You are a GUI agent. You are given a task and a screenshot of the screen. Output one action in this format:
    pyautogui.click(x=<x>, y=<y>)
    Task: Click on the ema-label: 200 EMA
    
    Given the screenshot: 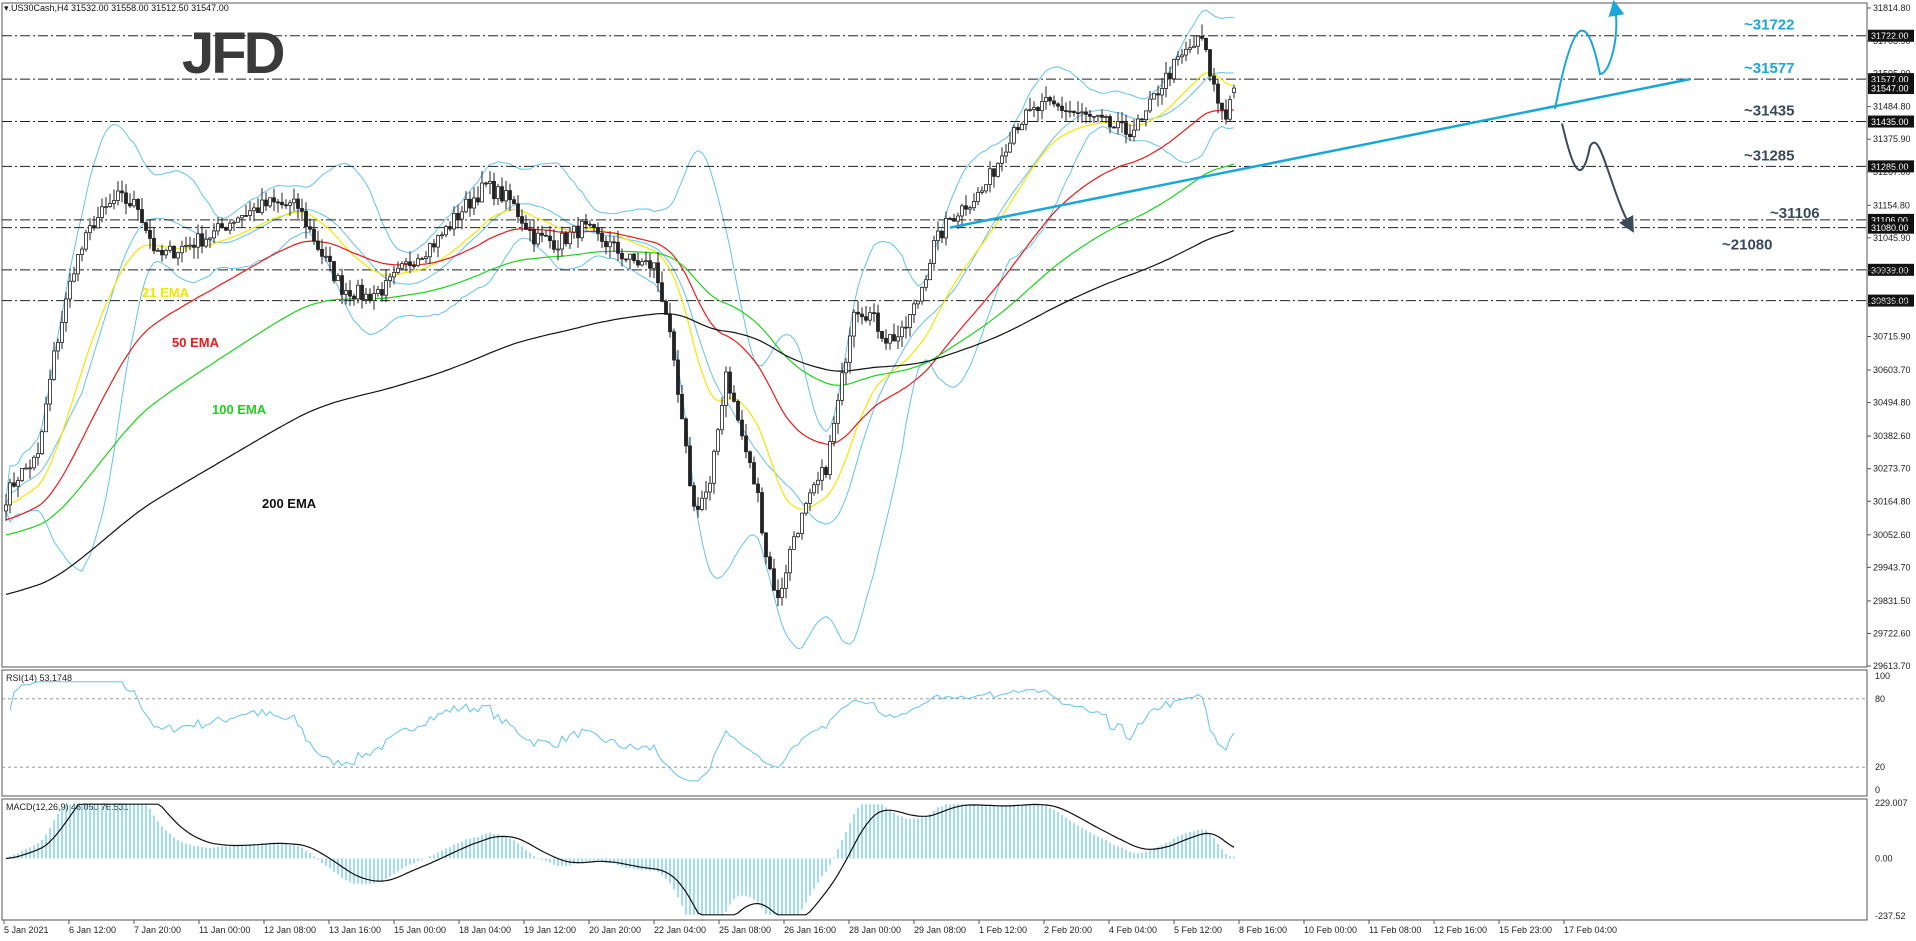 What is the action you would take?
    pyautogui.click(x=289, y=503)
    